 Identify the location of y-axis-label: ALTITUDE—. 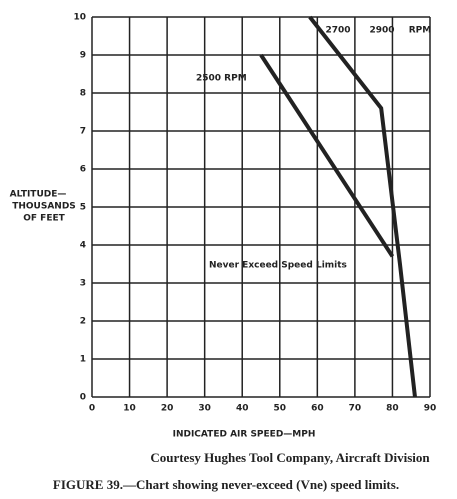
(38, 195).